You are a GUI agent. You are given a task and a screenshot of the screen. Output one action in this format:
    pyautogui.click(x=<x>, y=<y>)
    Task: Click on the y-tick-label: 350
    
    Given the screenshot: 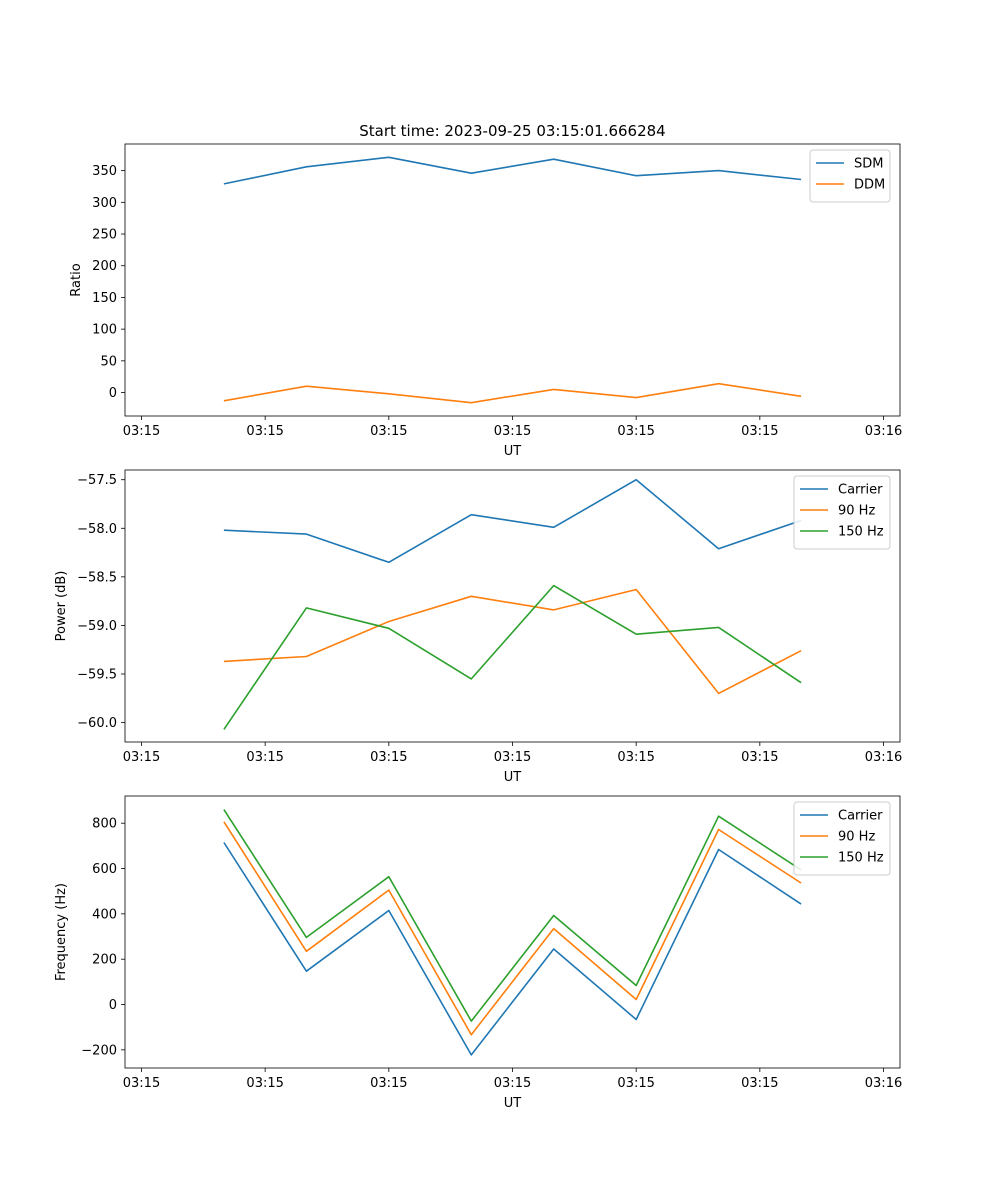 What is the action you would take?
    pyautogui.click(x=104, y=171)
    